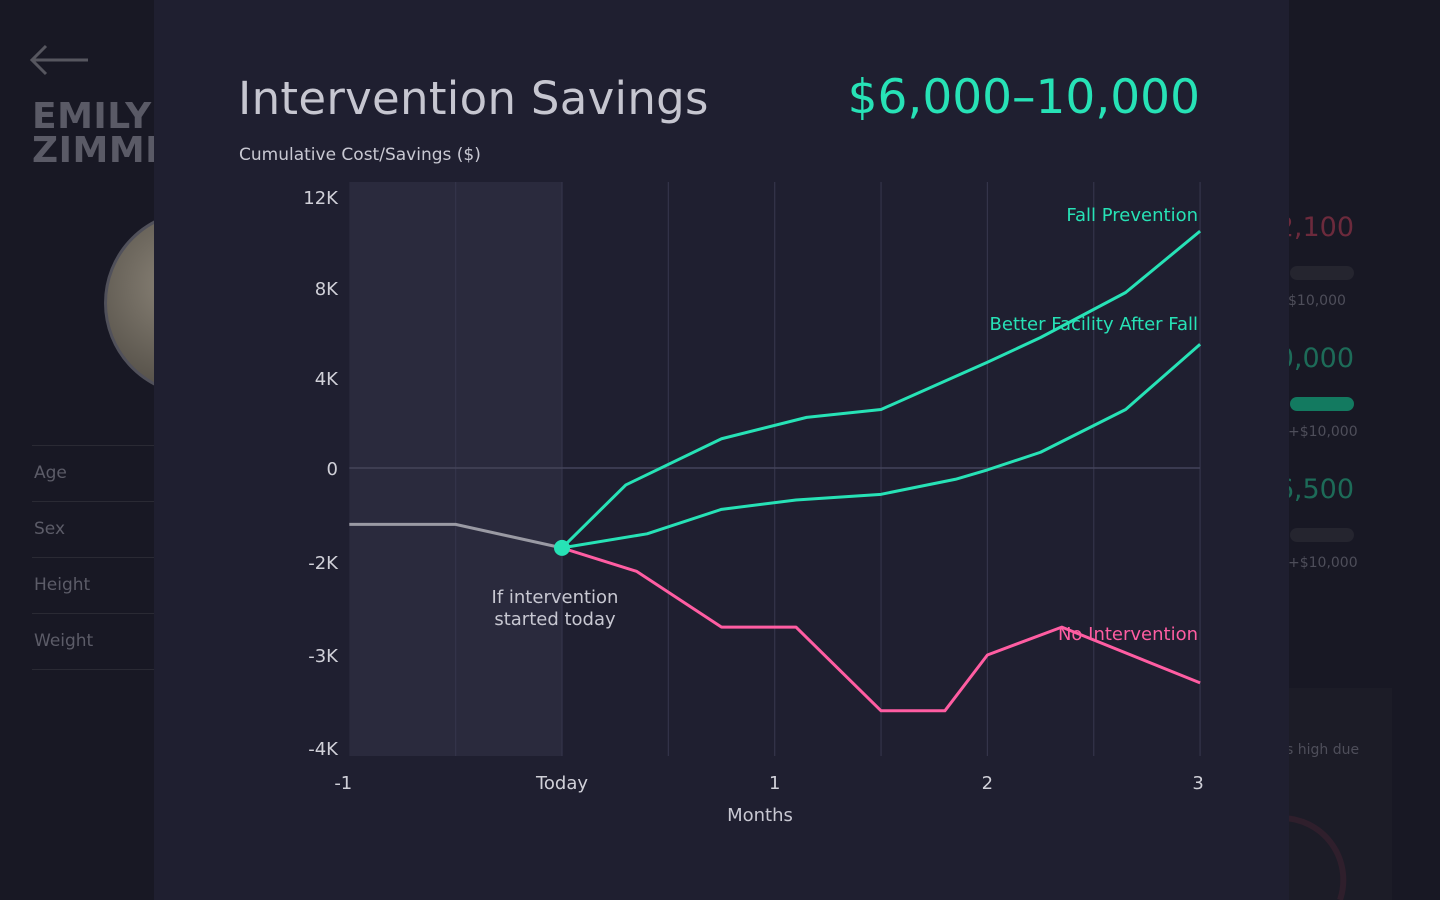 Image resolution: width=1440 pixels, height=900 pixels. I want to click on field-sex: Sex, so click(102, 529).